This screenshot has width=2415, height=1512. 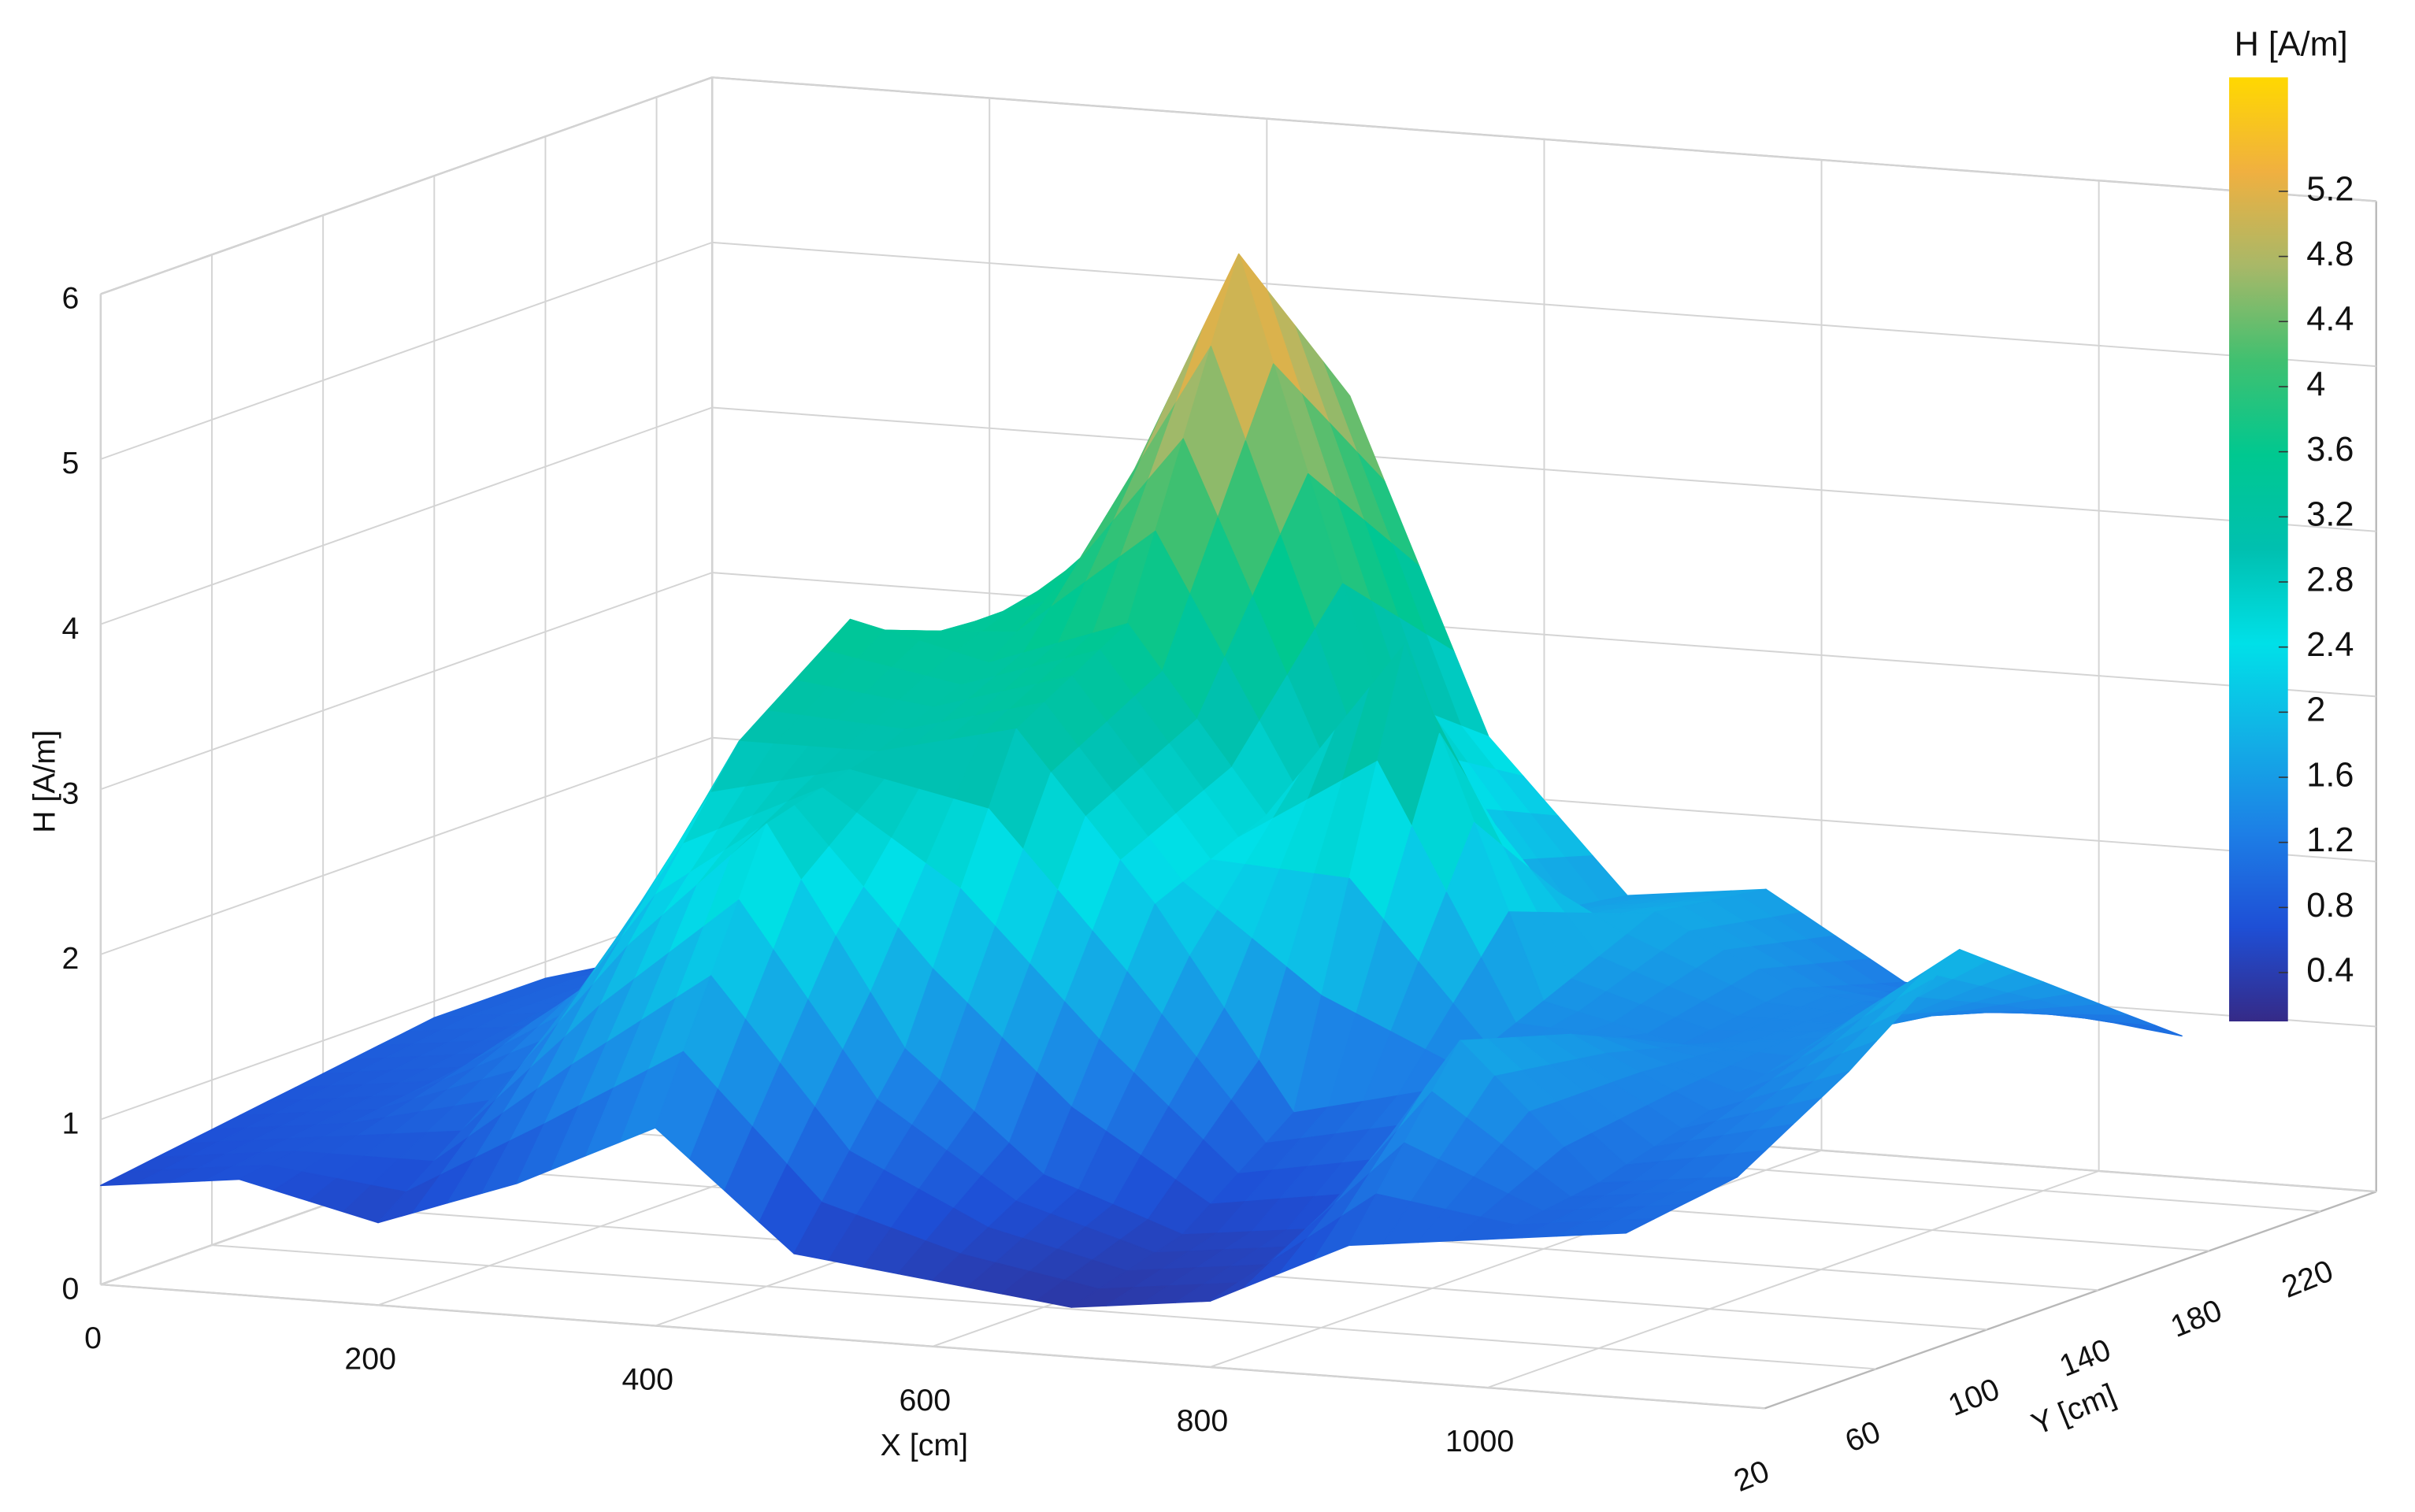 What do you see at coordinates (1479, 1441) in the screenshot?
I see `x-tick-label: 1000` at bounding box center [1479, 1441].